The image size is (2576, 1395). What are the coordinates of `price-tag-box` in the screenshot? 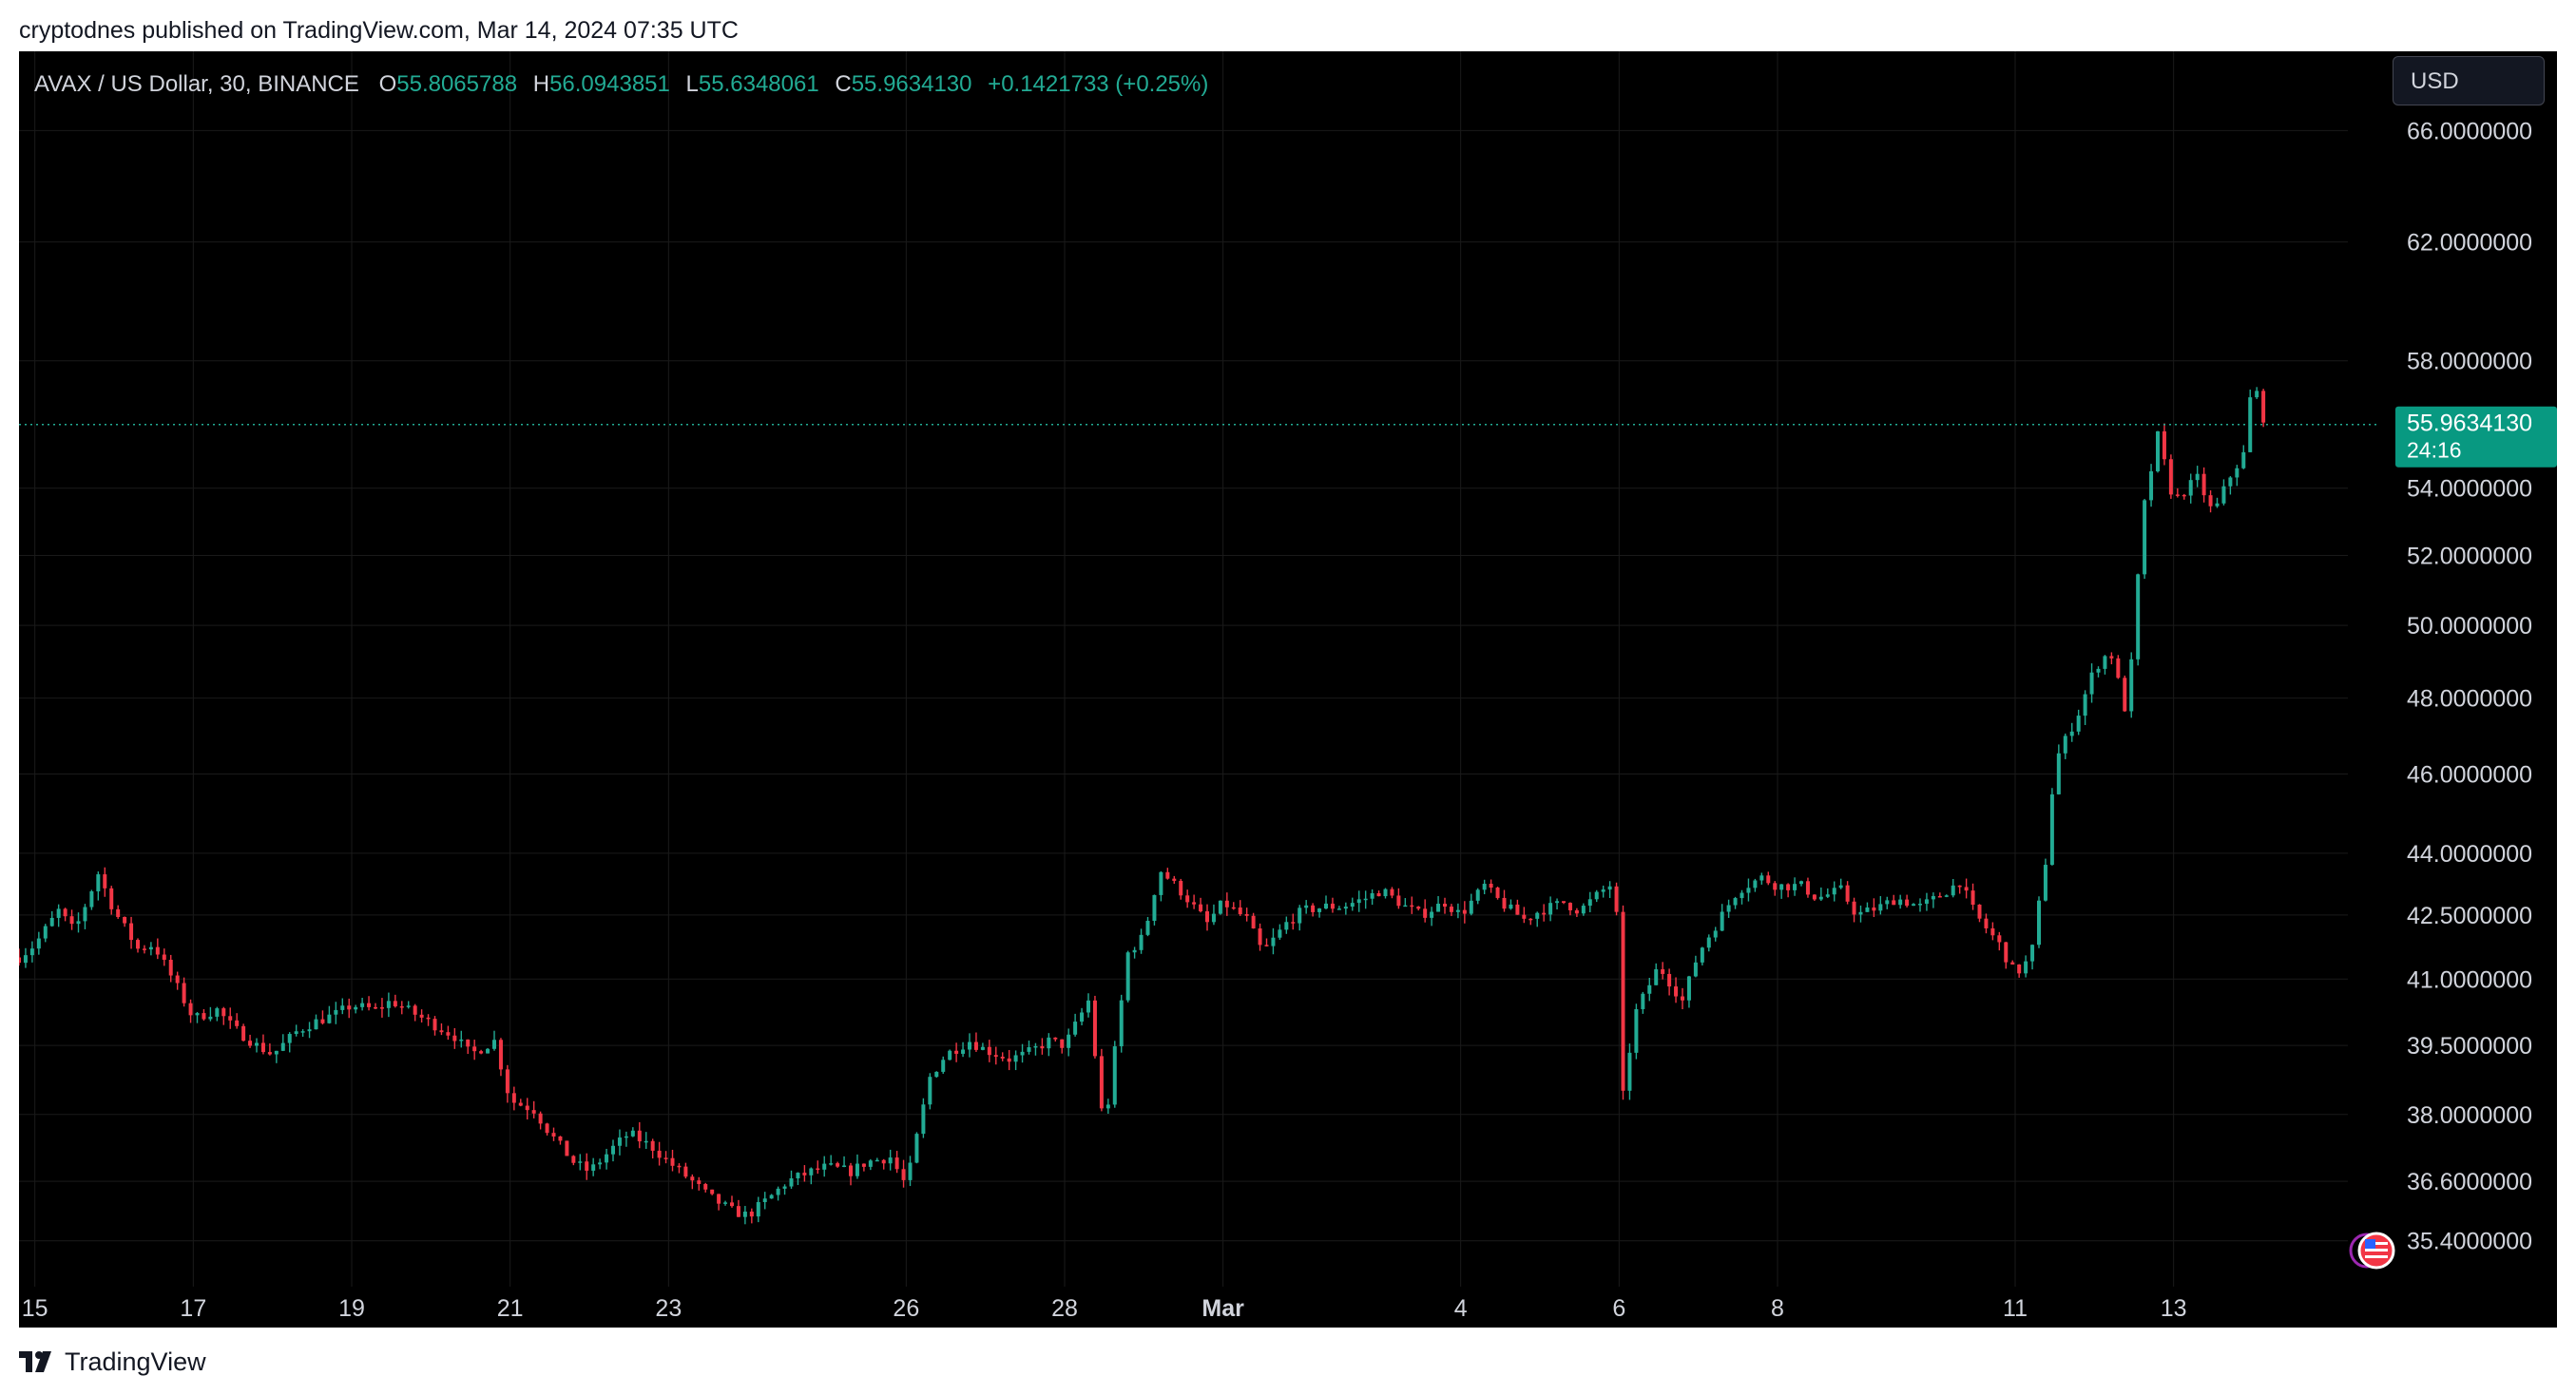 It's located at (2476, 437).